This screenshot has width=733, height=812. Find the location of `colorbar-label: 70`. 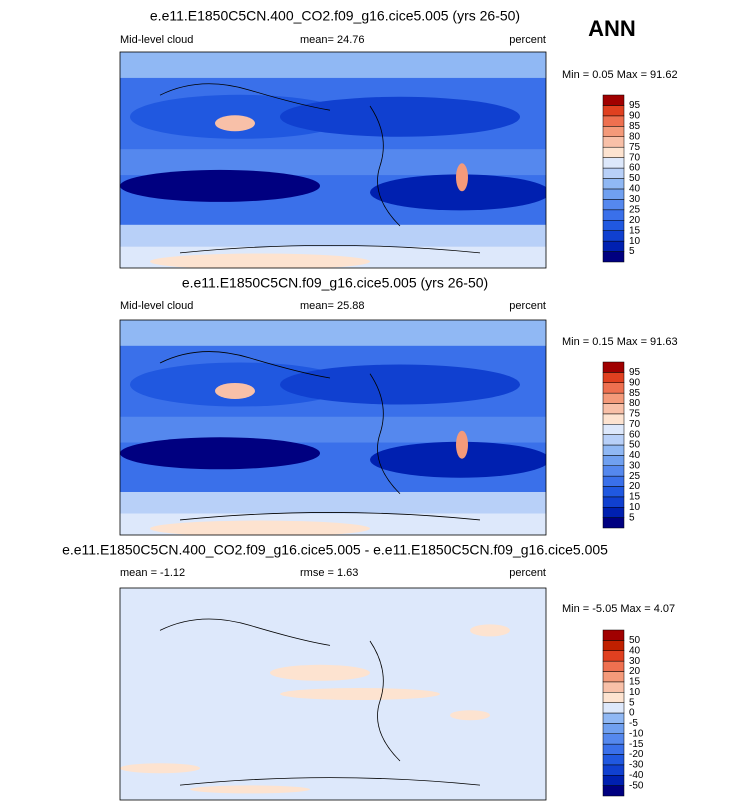

colorbar-label: 70 is located at coordinates (635, 424).